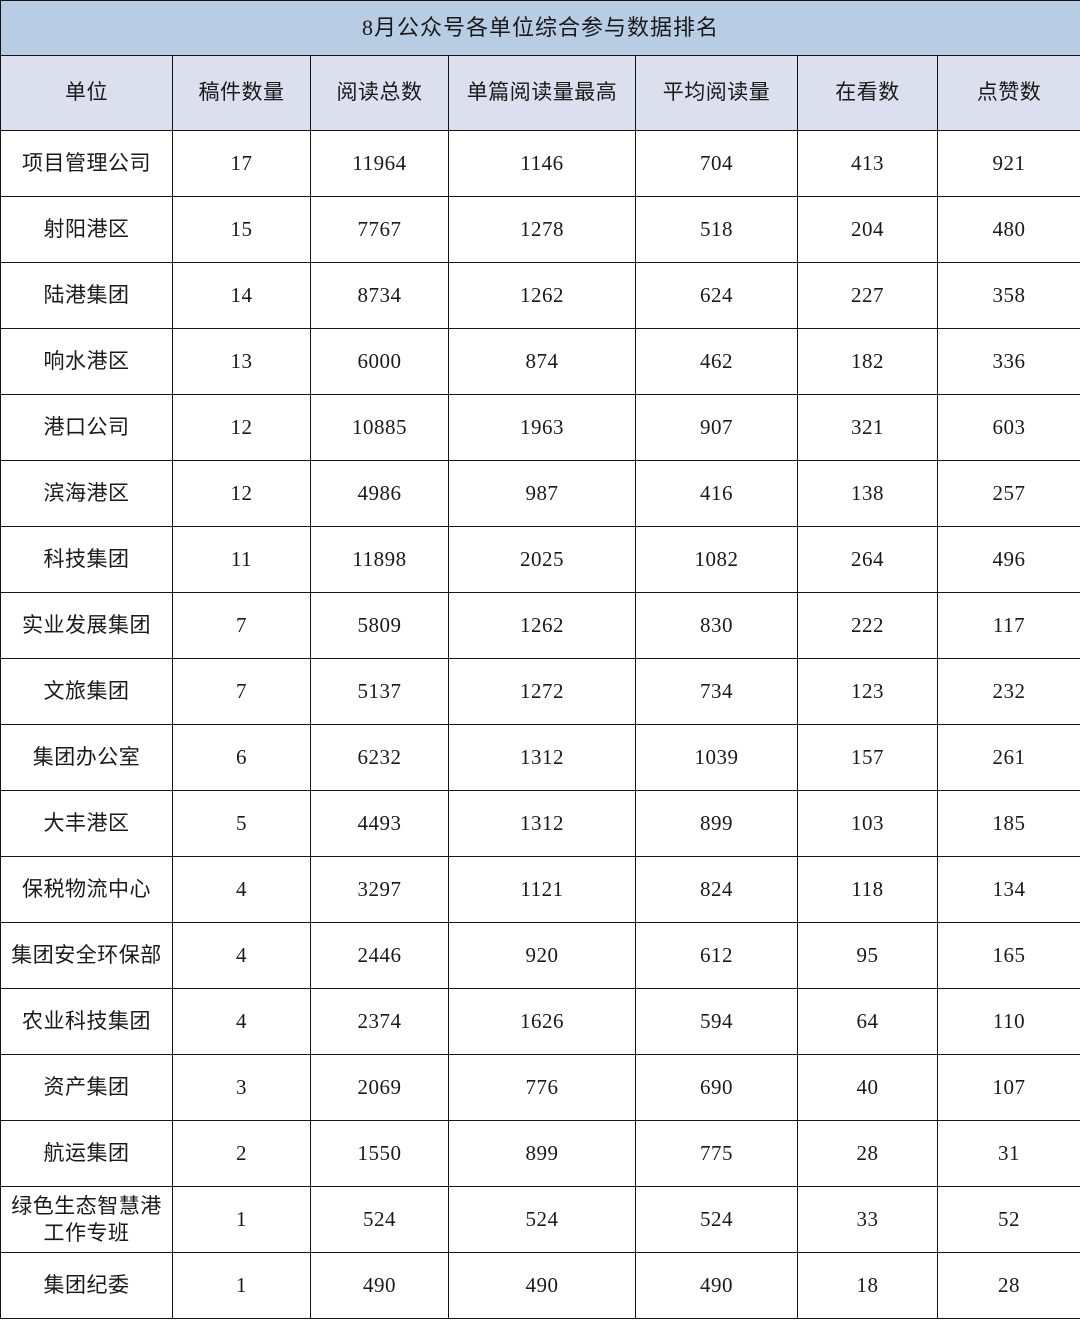  Describe the element at coordinates (867, 427) in the screenshot. I see `cell-watching-count: 321` at that location.